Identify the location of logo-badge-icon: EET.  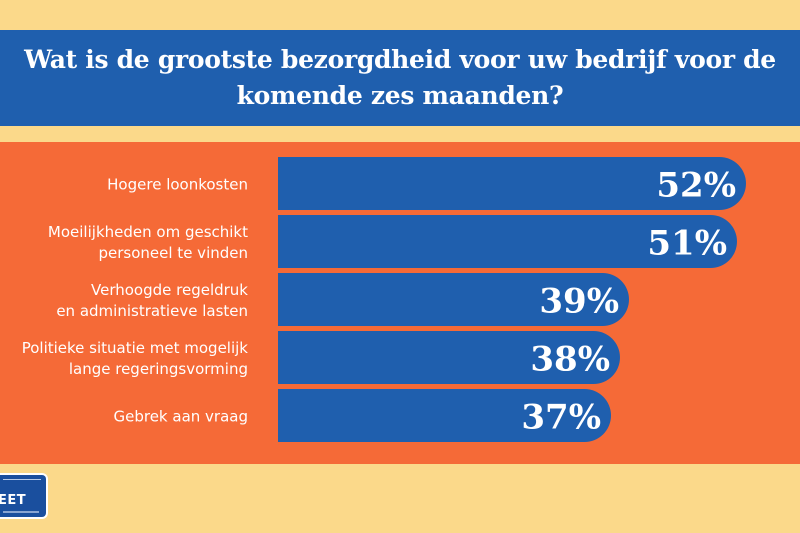
(24, 496).